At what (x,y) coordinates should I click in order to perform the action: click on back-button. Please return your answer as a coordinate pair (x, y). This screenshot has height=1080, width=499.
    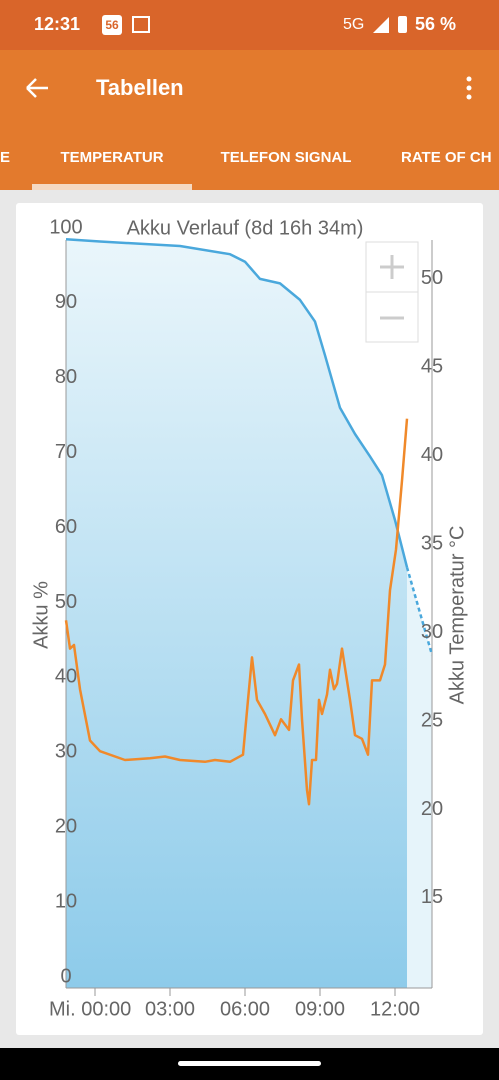
    Looking at the image, I should click on (37, 88).